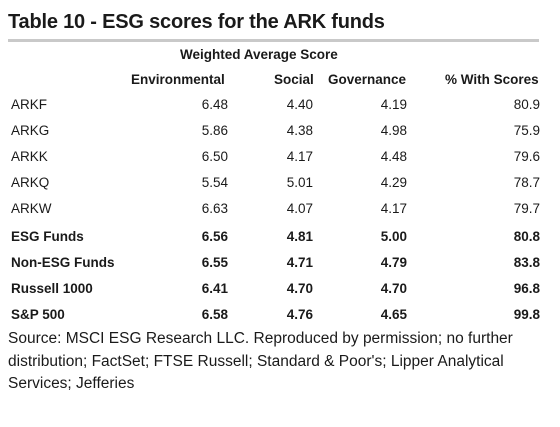  I want to click on table-row: S&P 500 6.58 4.76 4.65 99.8, so click(280, 320).